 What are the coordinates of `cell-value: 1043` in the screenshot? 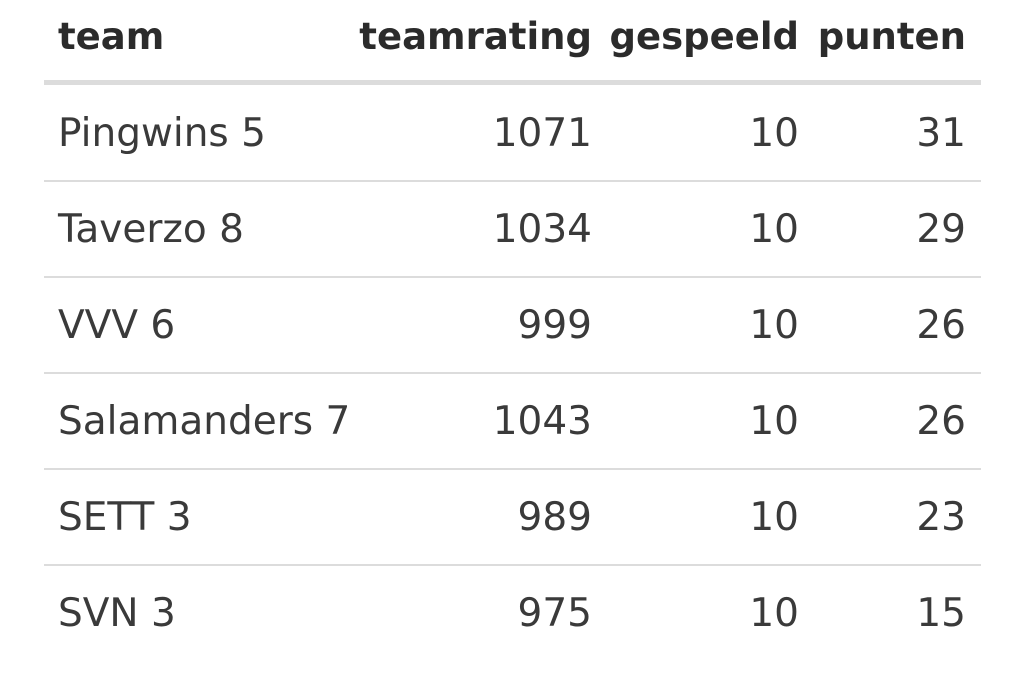 It's located at (542, 421).